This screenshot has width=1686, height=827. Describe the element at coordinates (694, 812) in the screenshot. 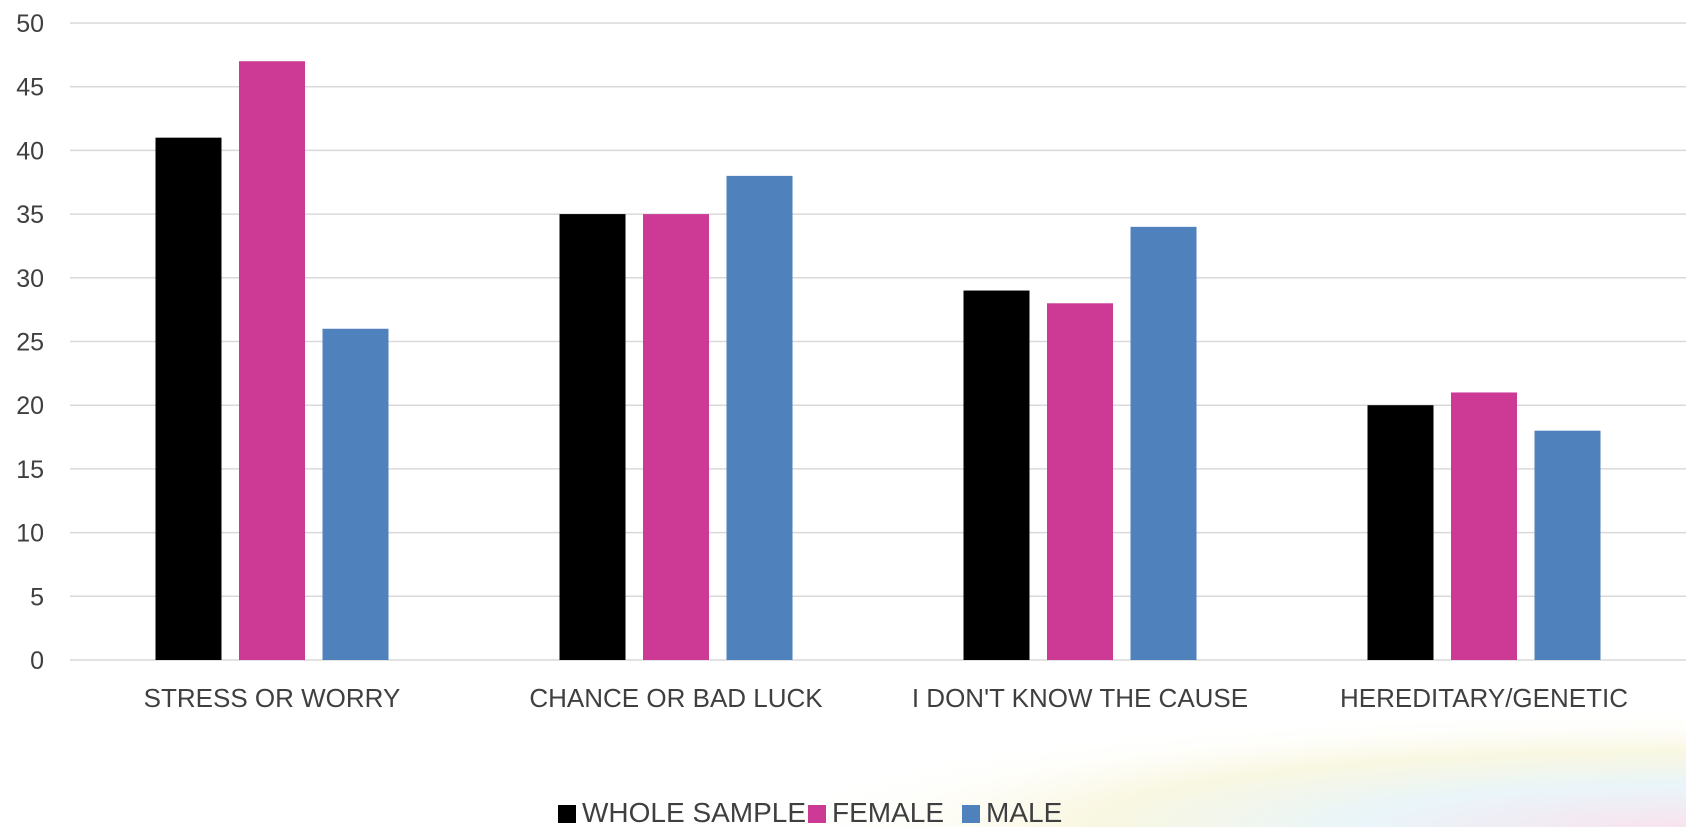

I see `legend-label: WHOLE SAMPLE` at that location.